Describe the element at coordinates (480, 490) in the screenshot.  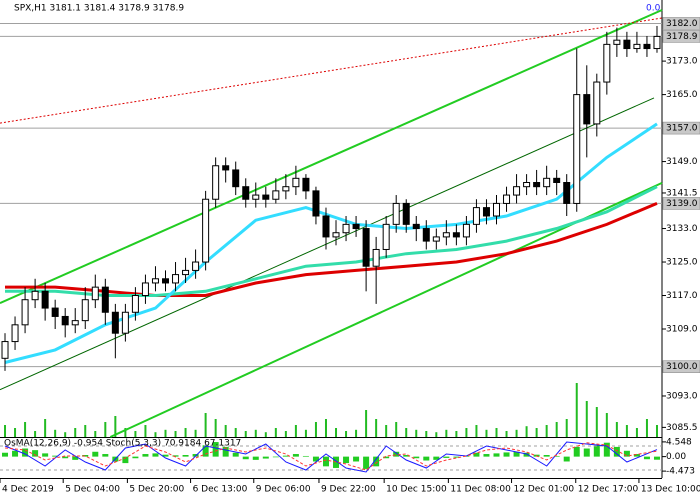
I see `x-tick-label: 11 Dec 08:00` at that location.